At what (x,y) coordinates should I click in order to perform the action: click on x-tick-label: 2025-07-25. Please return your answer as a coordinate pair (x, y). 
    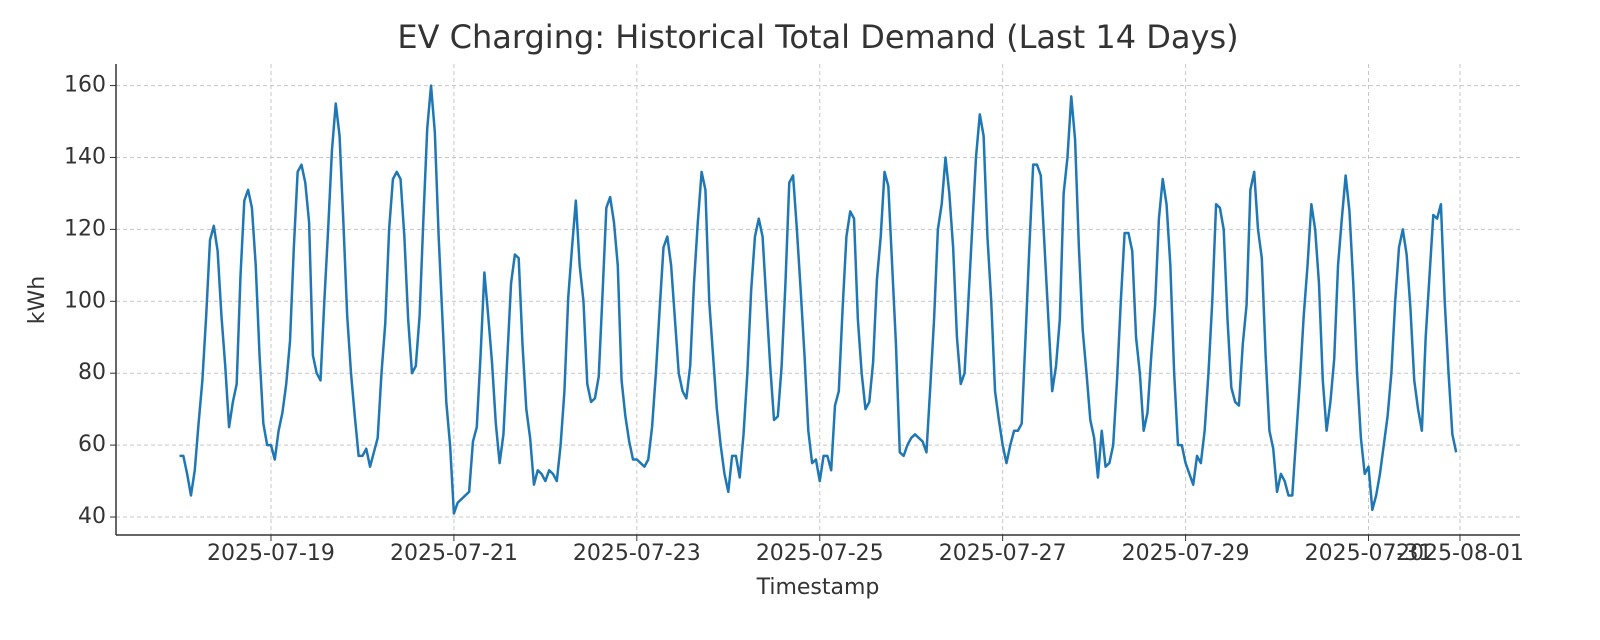
    Looking at the image, I should click on (820, 553).